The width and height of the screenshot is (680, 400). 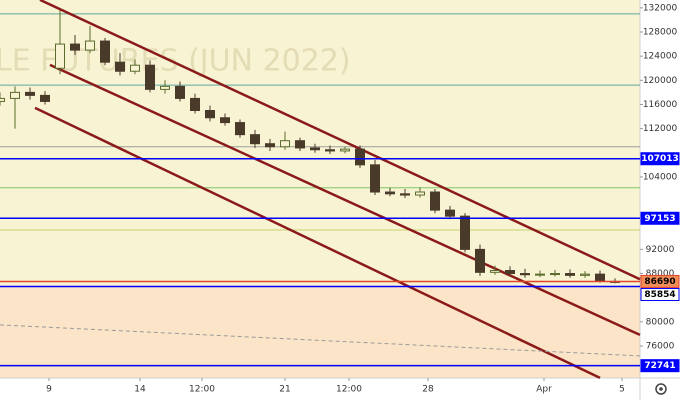 I want to click on price-label: 86690, so click(x=659, y=282).